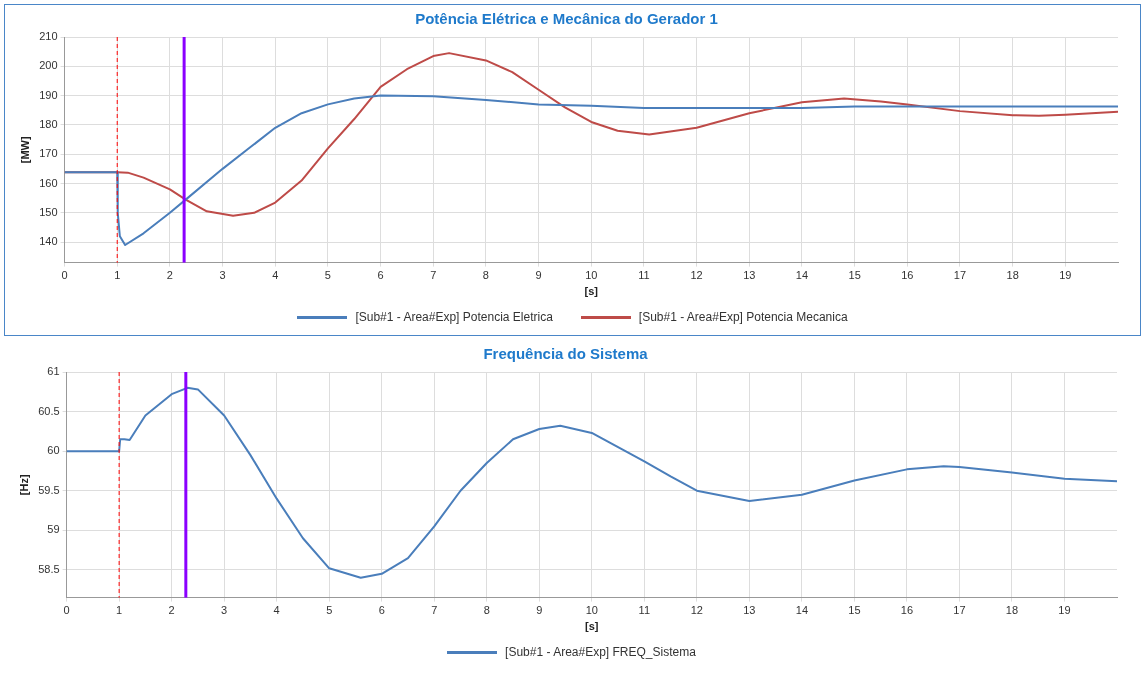 Image resolution: width=1143 pixels, height=681 pixels. What do you see at coordinates (48, 94) in the screenshot?
I see `y-tick-label: 190` at bounding box center [48, 94].